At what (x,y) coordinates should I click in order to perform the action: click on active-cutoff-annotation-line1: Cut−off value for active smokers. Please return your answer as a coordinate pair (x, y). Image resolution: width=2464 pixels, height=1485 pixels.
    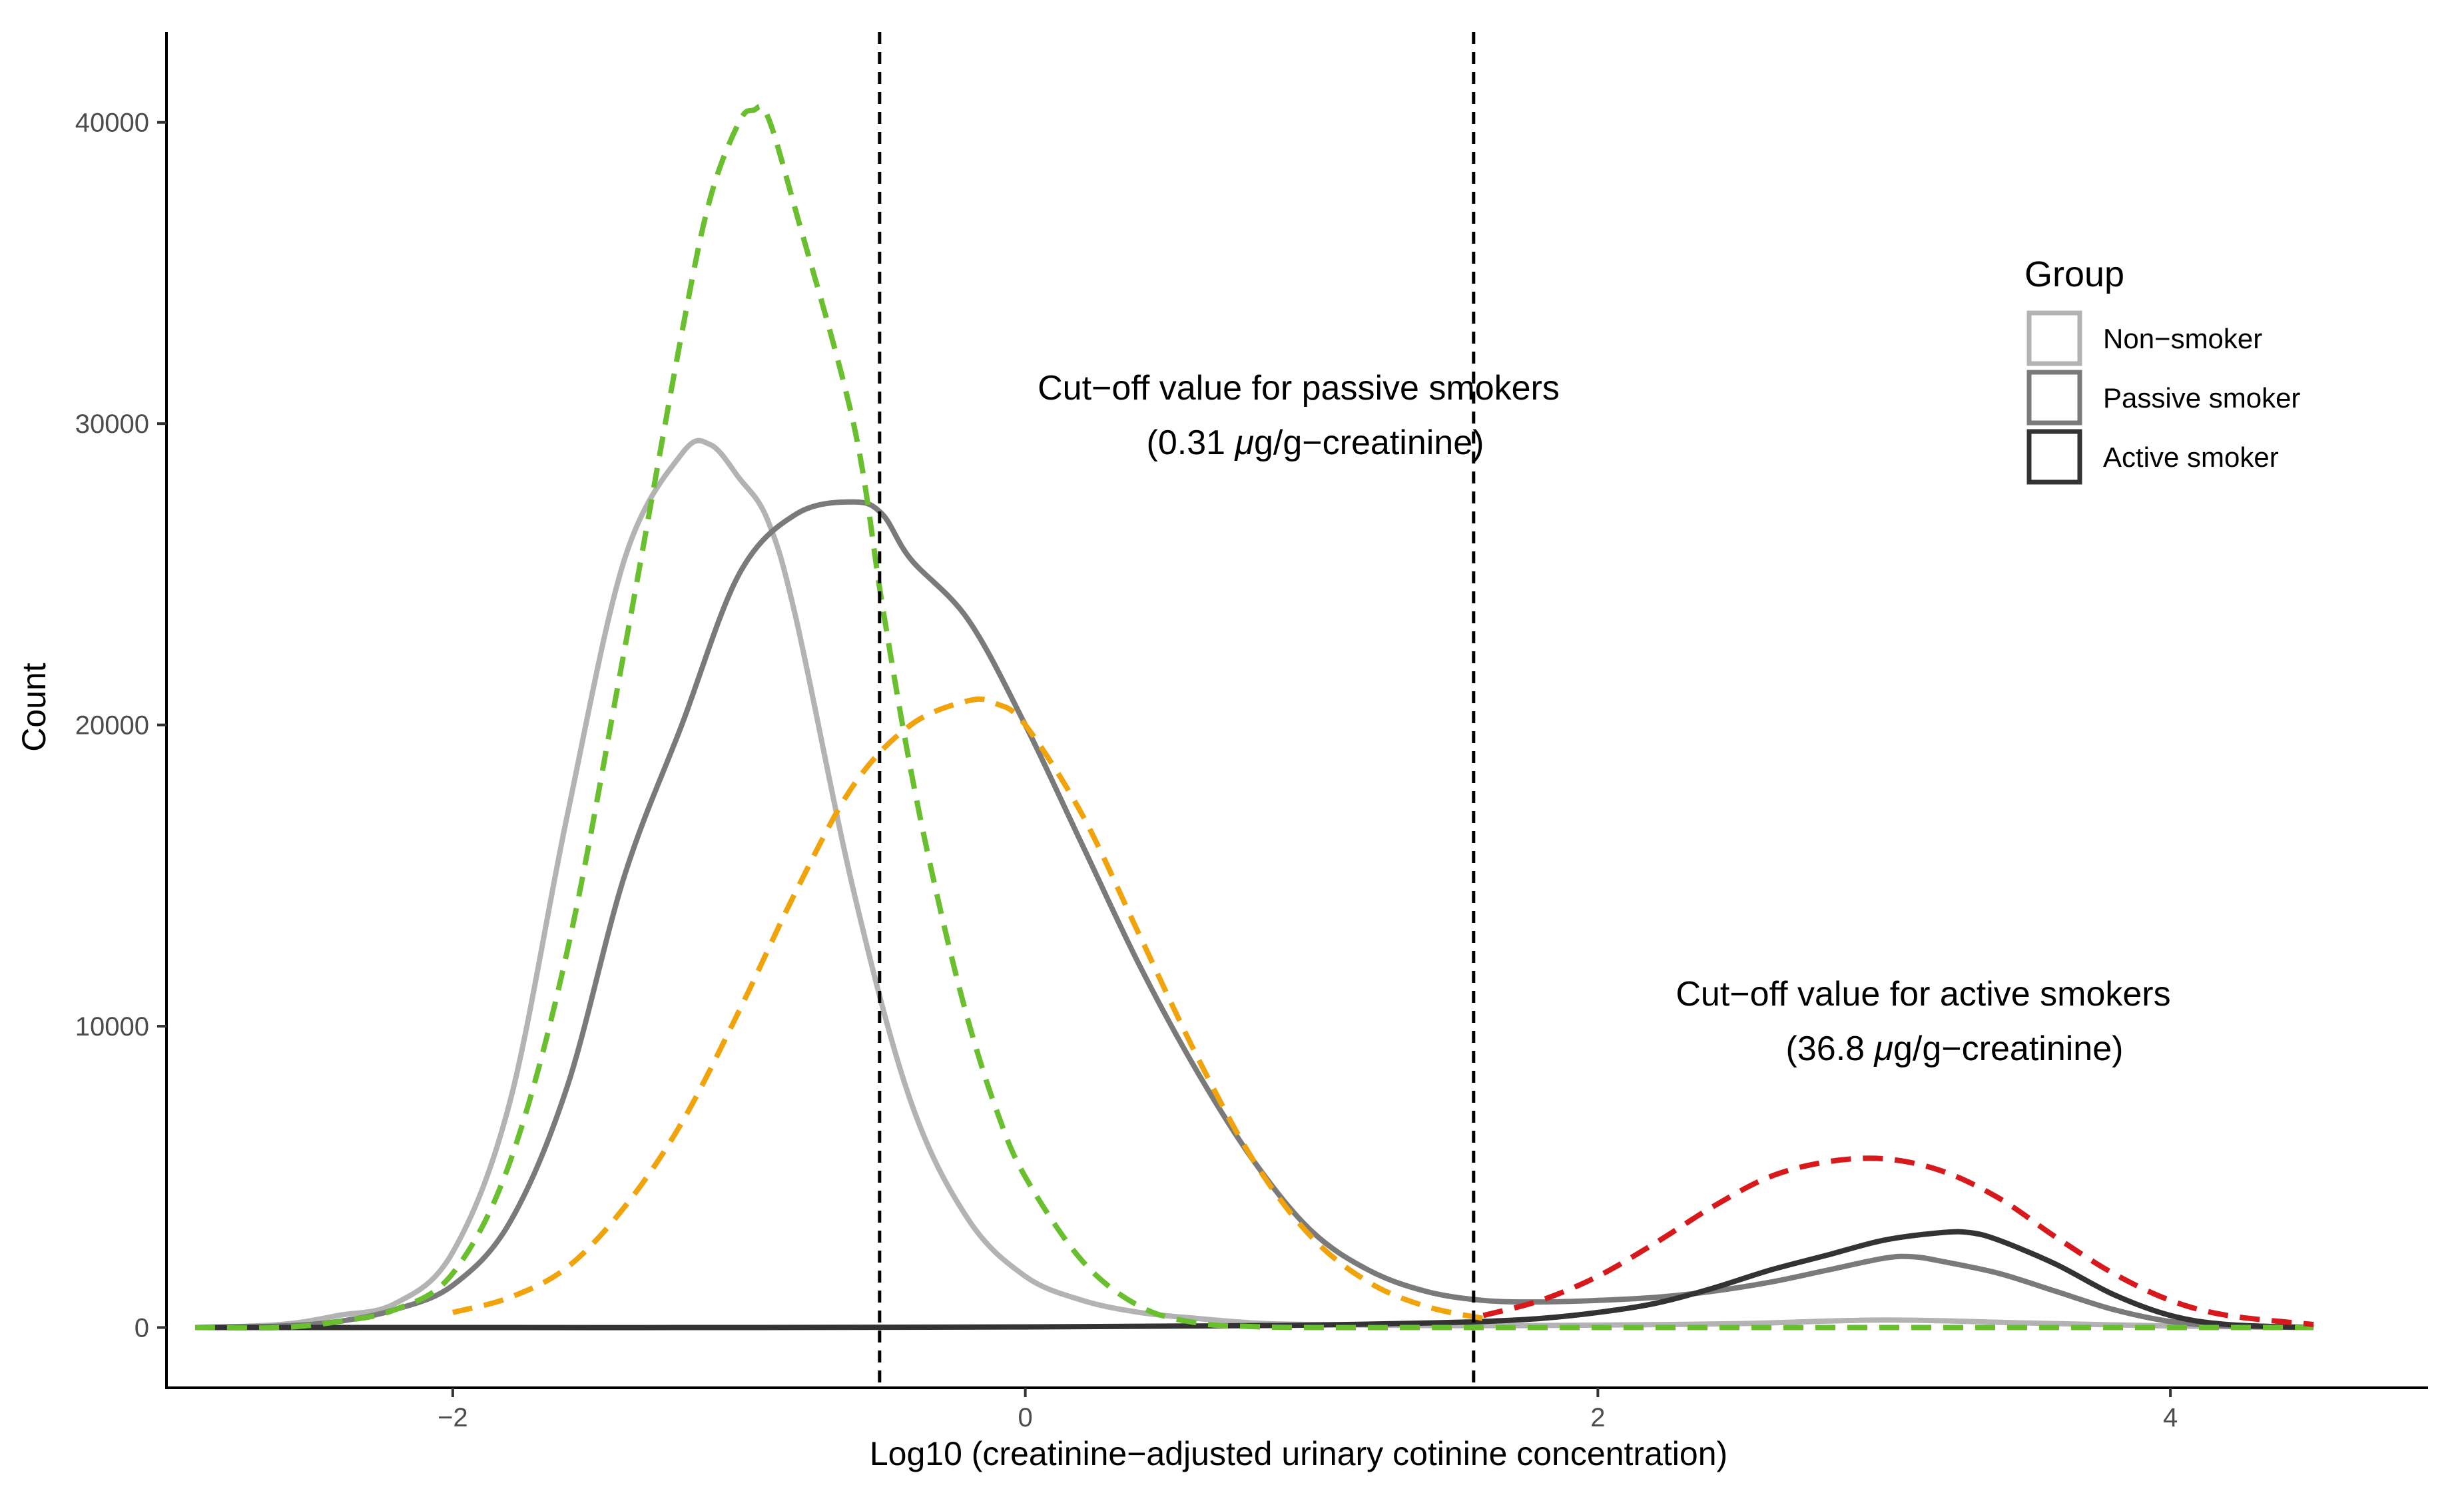
    Looking at the image, I should click on (1923, 995).